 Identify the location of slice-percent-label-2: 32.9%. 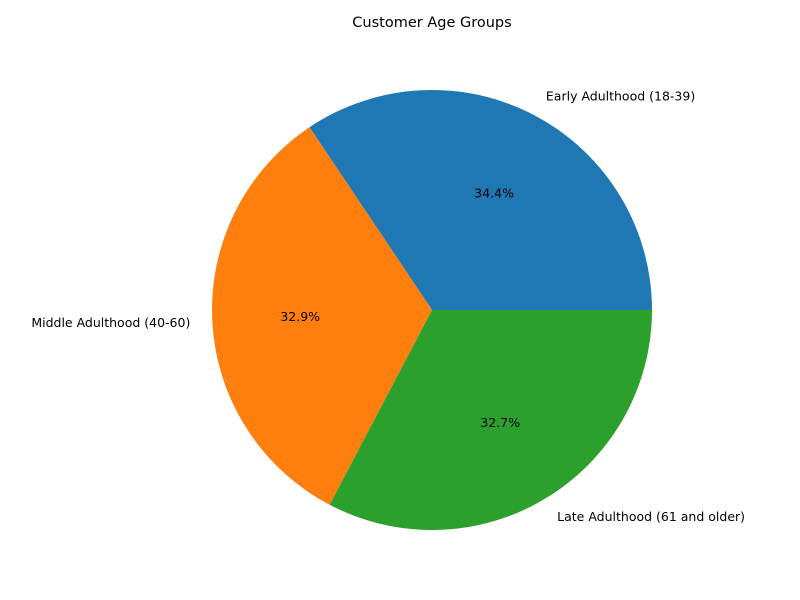
(300, 316).